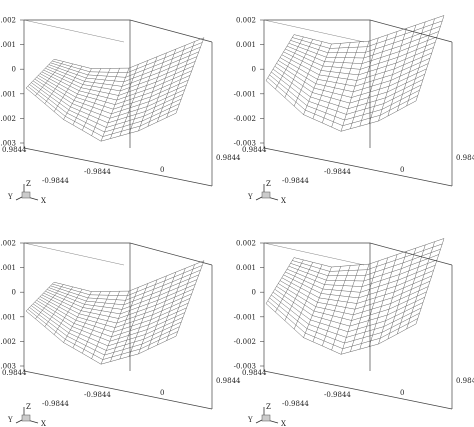 The height and width of the screenshot is (427, 474). What do you see at coordinates (8, 317) in the screenshot?
I see `z-tick-label: -0.001` at bounding box center [8, 317].